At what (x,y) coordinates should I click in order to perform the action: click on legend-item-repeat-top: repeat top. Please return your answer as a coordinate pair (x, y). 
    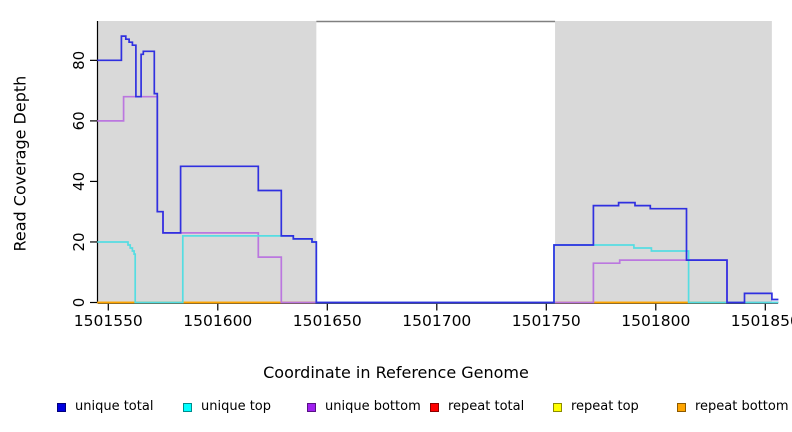
    Looking at the image, I should click on (596, 407).